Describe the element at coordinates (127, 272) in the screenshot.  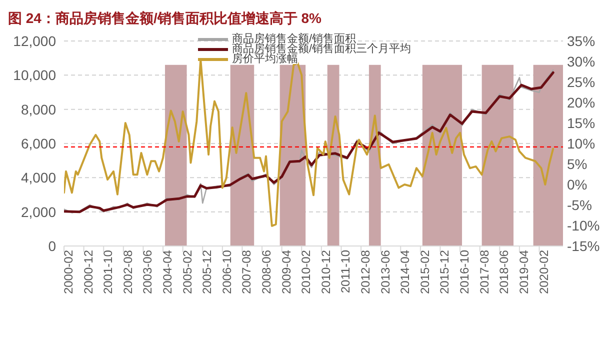
I see `x-tick-label: 2002-08` at that location.